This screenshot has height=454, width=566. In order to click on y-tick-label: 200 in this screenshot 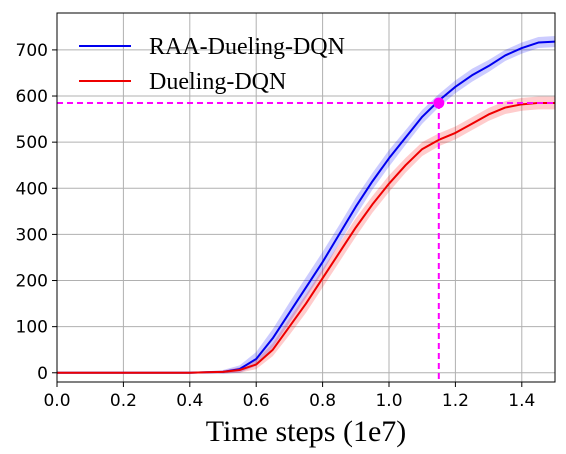, I will do `click(32, 282)`.